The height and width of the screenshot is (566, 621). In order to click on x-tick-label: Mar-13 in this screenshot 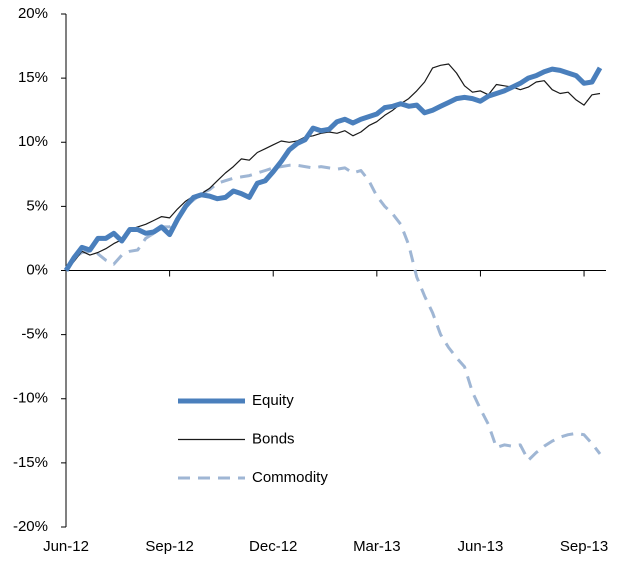, I will do `click(377, 546)`.